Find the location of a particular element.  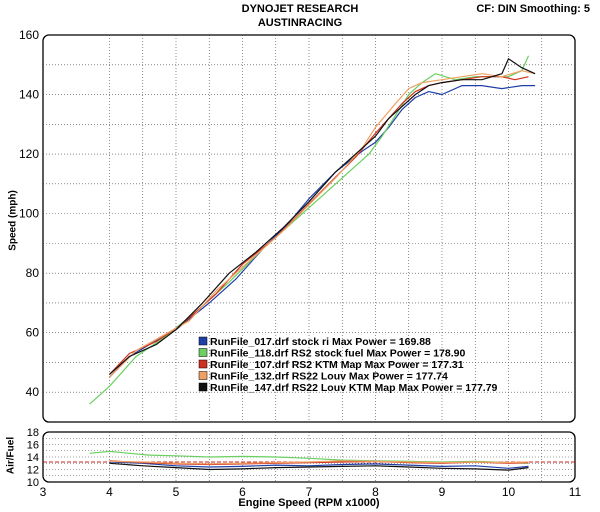

speed-y-tick-label: 160 is located at coordinates (29, 35).